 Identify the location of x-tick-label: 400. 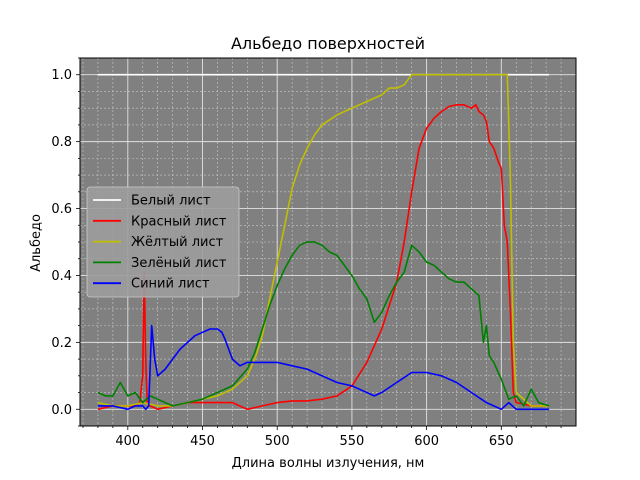
(127, 441).